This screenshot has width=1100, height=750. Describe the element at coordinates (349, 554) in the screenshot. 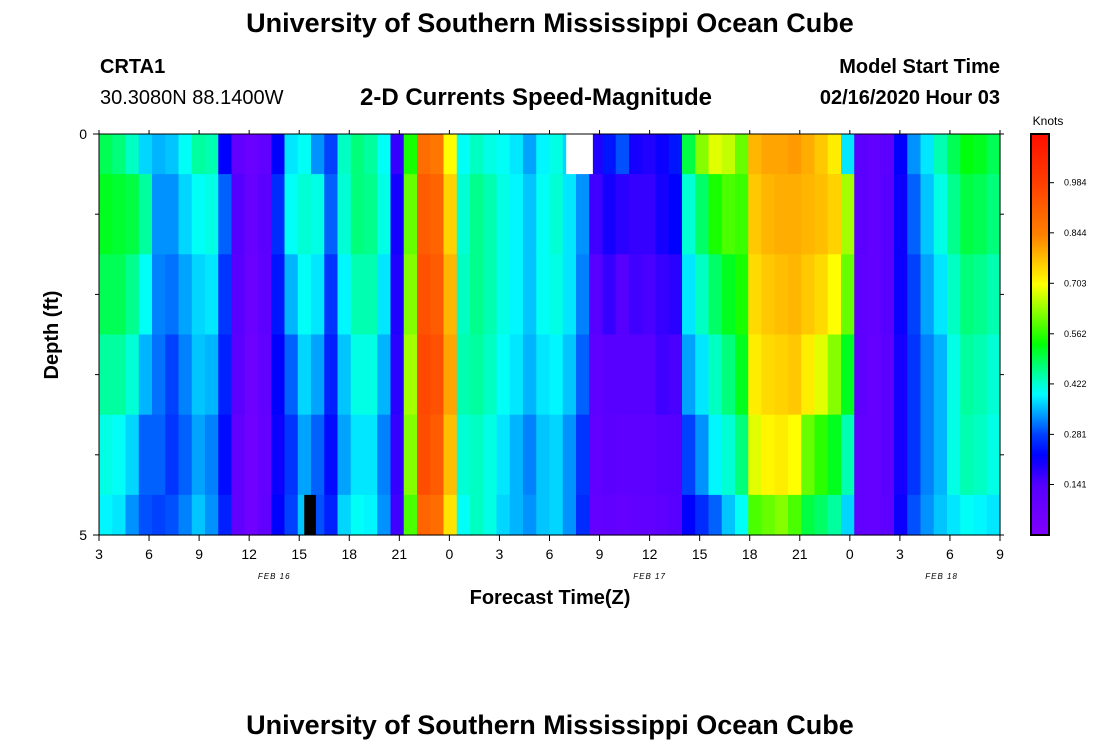

I see `x-tick-label: 18` at that location.